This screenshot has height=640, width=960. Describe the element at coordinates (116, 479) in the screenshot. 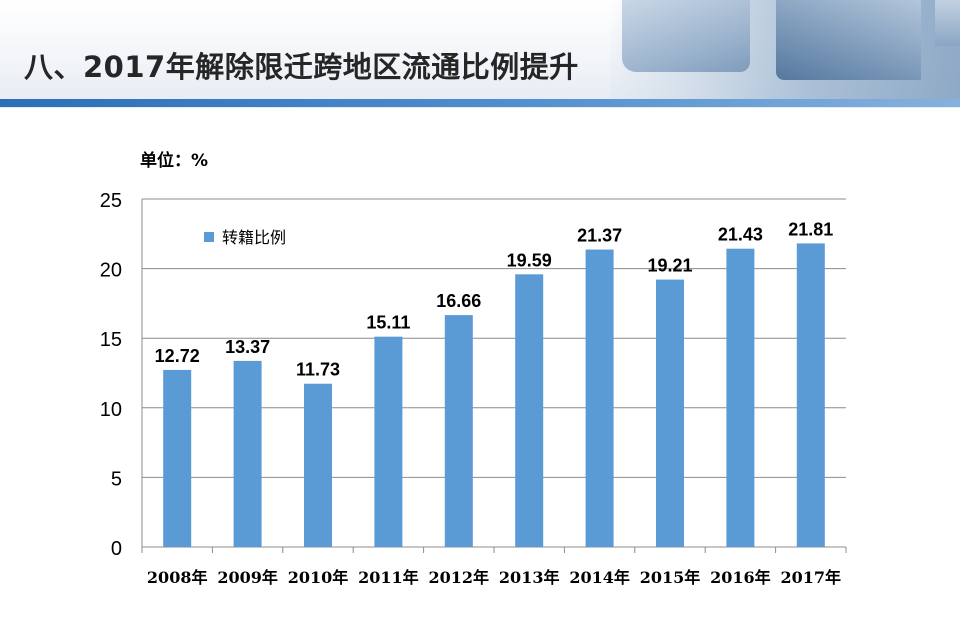

I see `y-tick-label: 5` at that location.